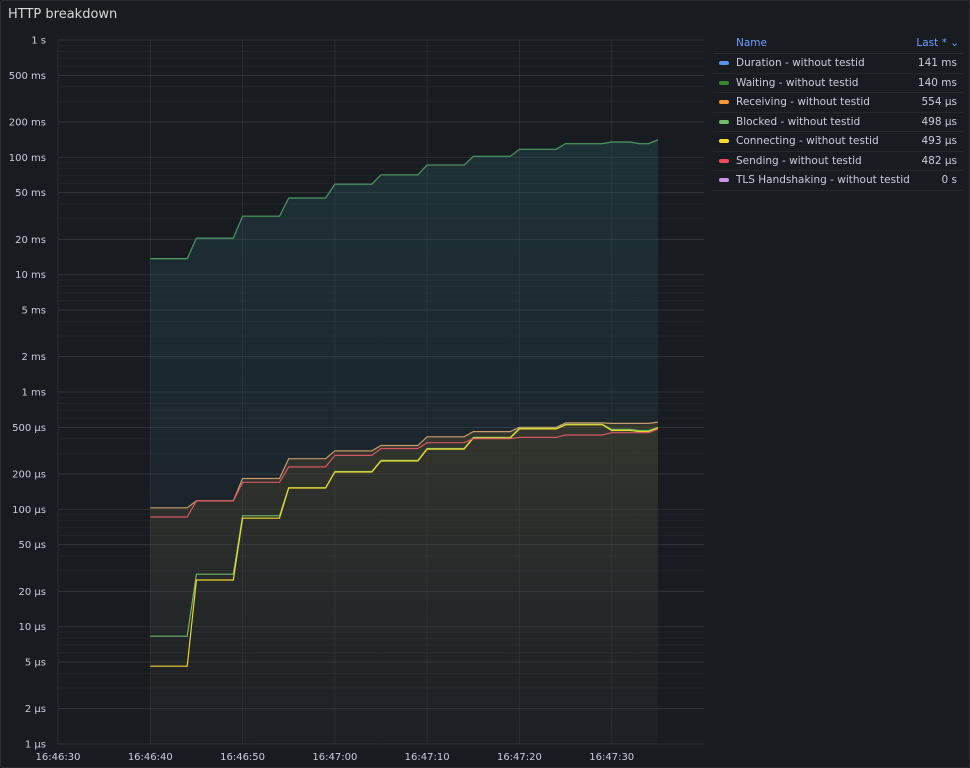 This screenshot has height=768, width=970. What do you see at coordinates (404, 465) in the screenshot?
I see `series-line-receiving` at bounding box center [404, 465].